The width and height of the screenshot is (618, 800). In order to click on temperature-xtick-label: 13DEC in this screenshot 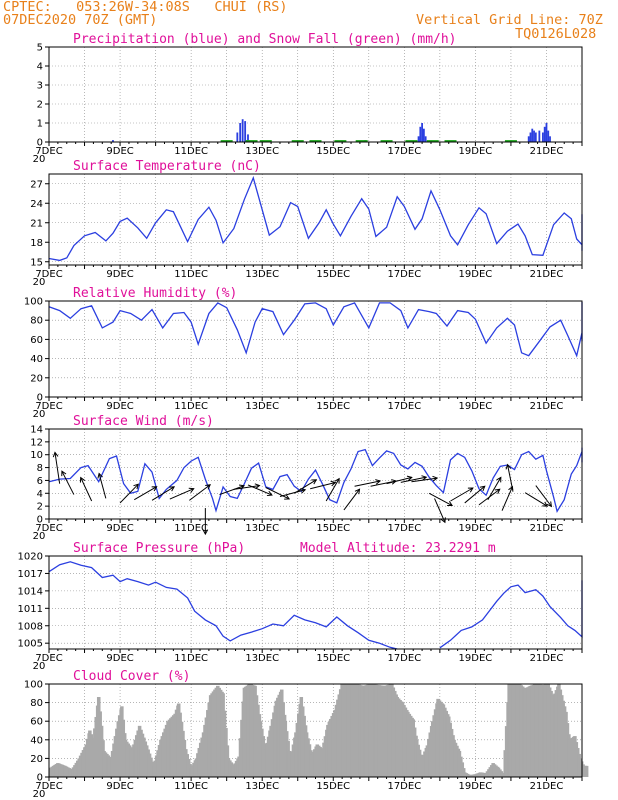, I will do `click(262, 274)`.